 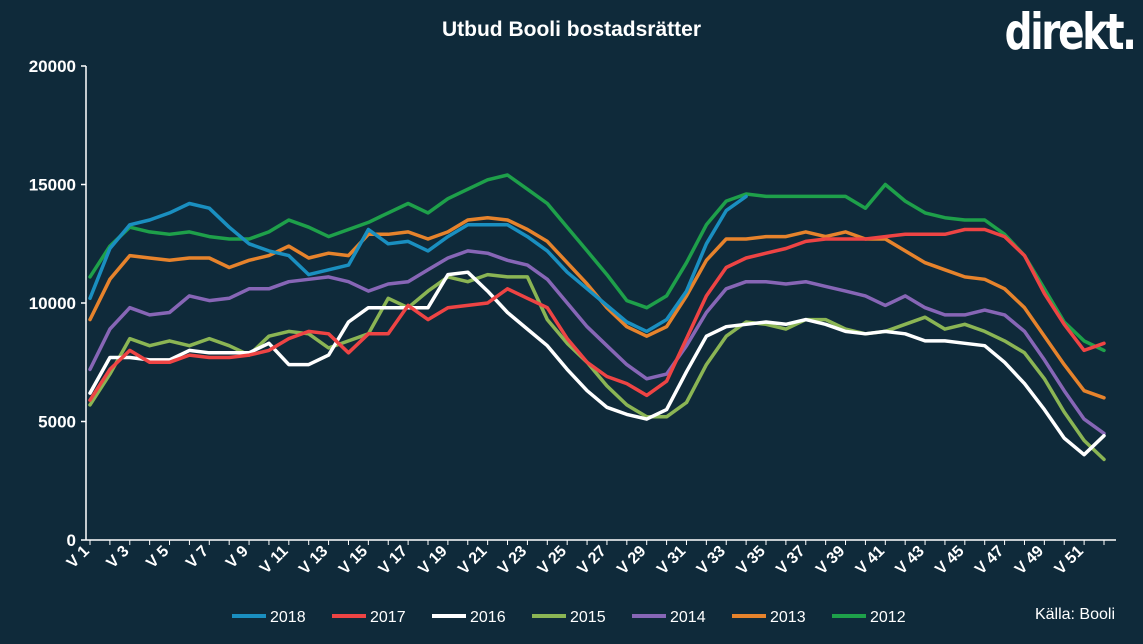 What do you see at coordinates (157, 557) in the screenshot?
I see `x-tick-label: V 5` at bounding box center [157, 557].